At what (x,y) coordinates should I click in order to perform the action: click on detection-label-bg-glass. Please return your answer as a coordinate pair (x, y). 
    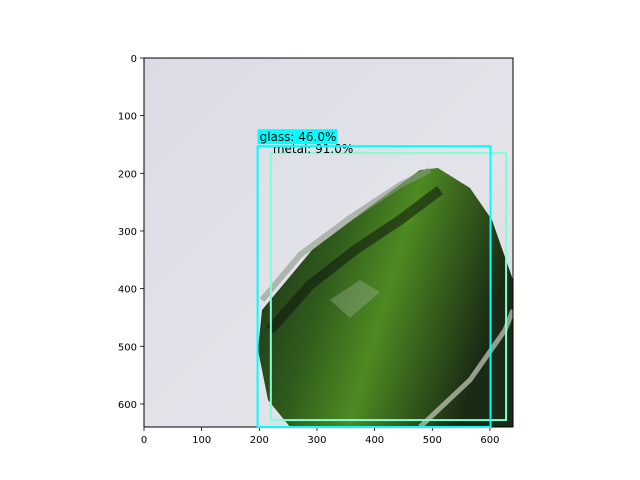
    Looking at the image, I should click on (297, 137).